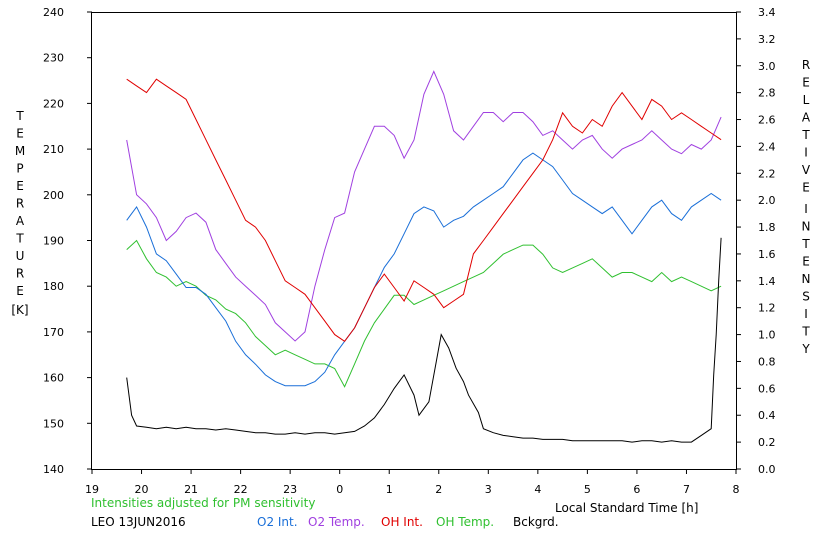 The height and width of the screenshot is (535, 828). I want to click on left-axis-title-letter: P, so click(19, 169).